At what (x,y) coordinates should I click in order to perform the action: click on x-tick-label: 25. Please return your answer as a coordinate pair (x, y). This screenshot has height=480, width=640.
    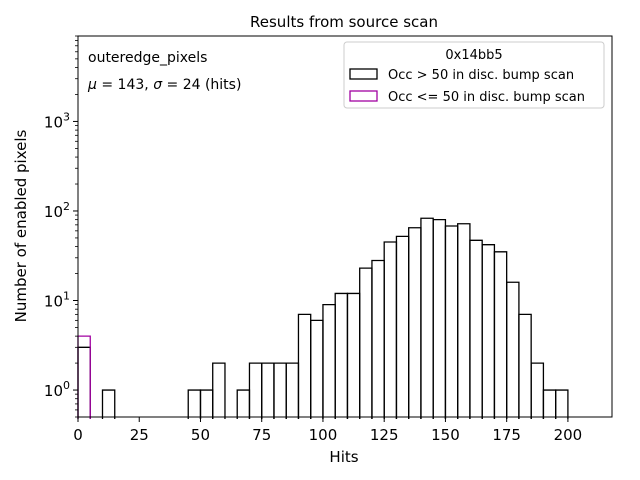
    Looking at the image, I should click on (139, 435).